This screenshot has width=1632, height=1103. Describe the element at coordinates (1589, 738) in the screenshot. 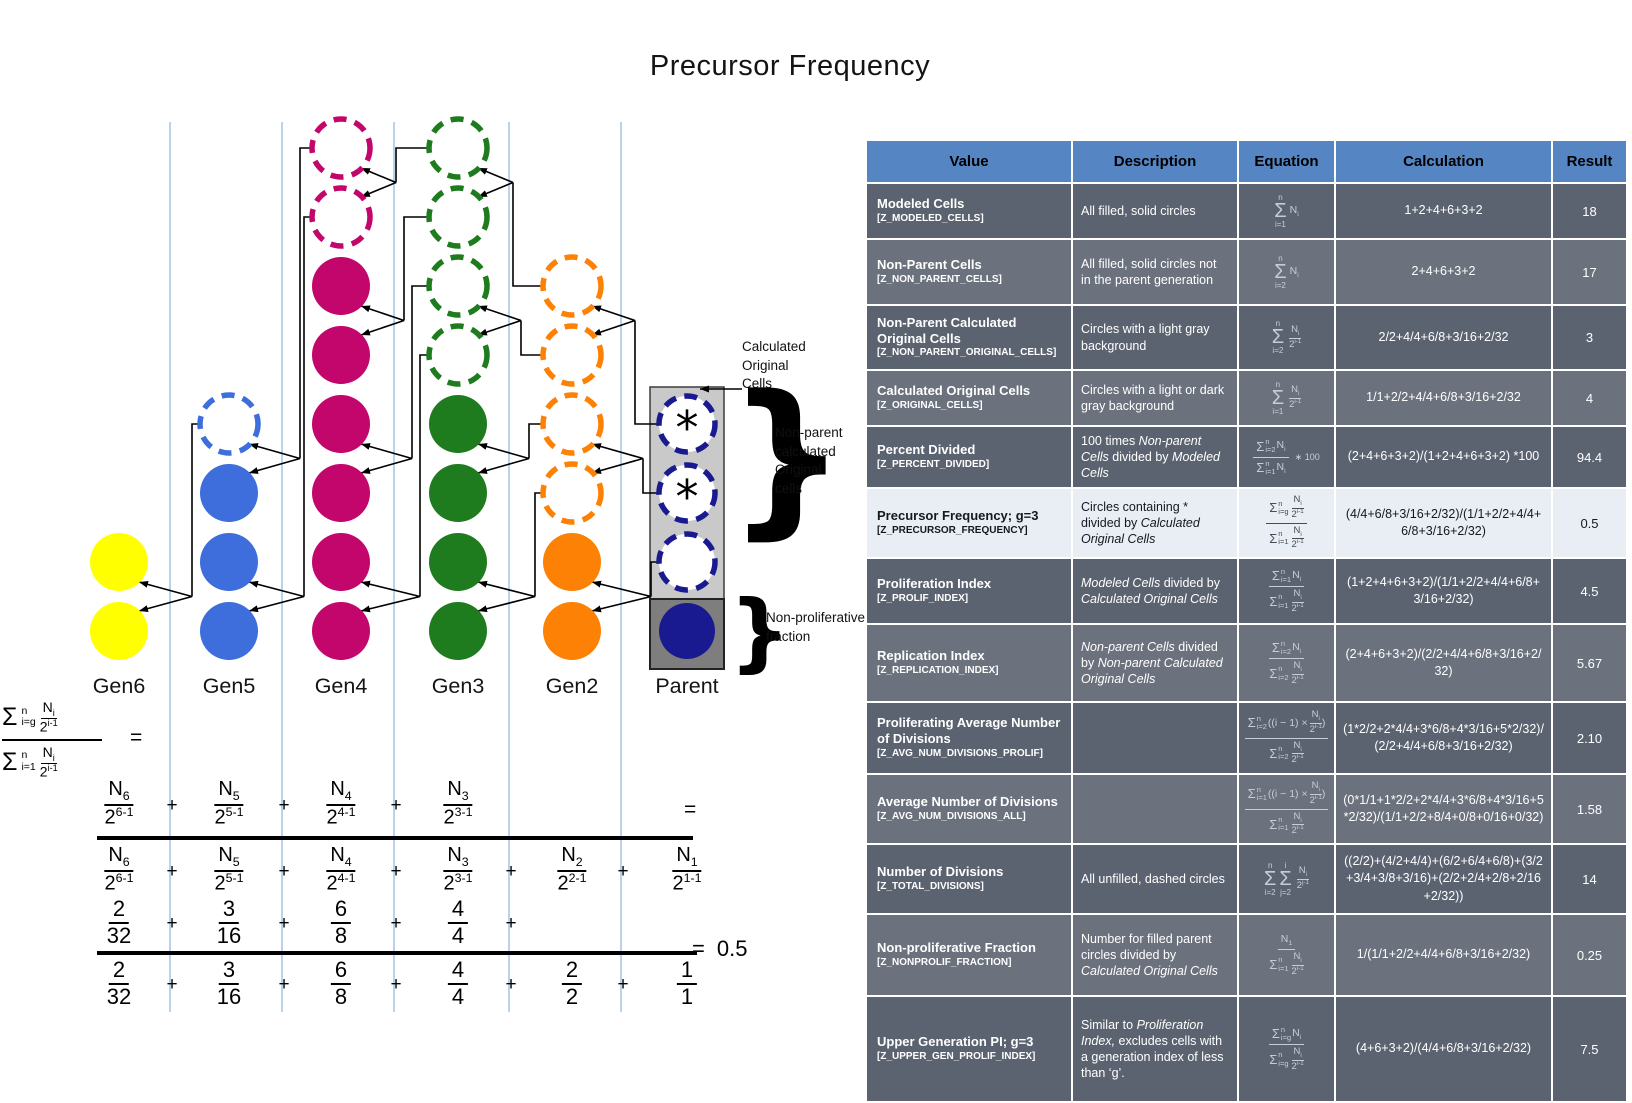

I see `result-value: 2.10` at that location.